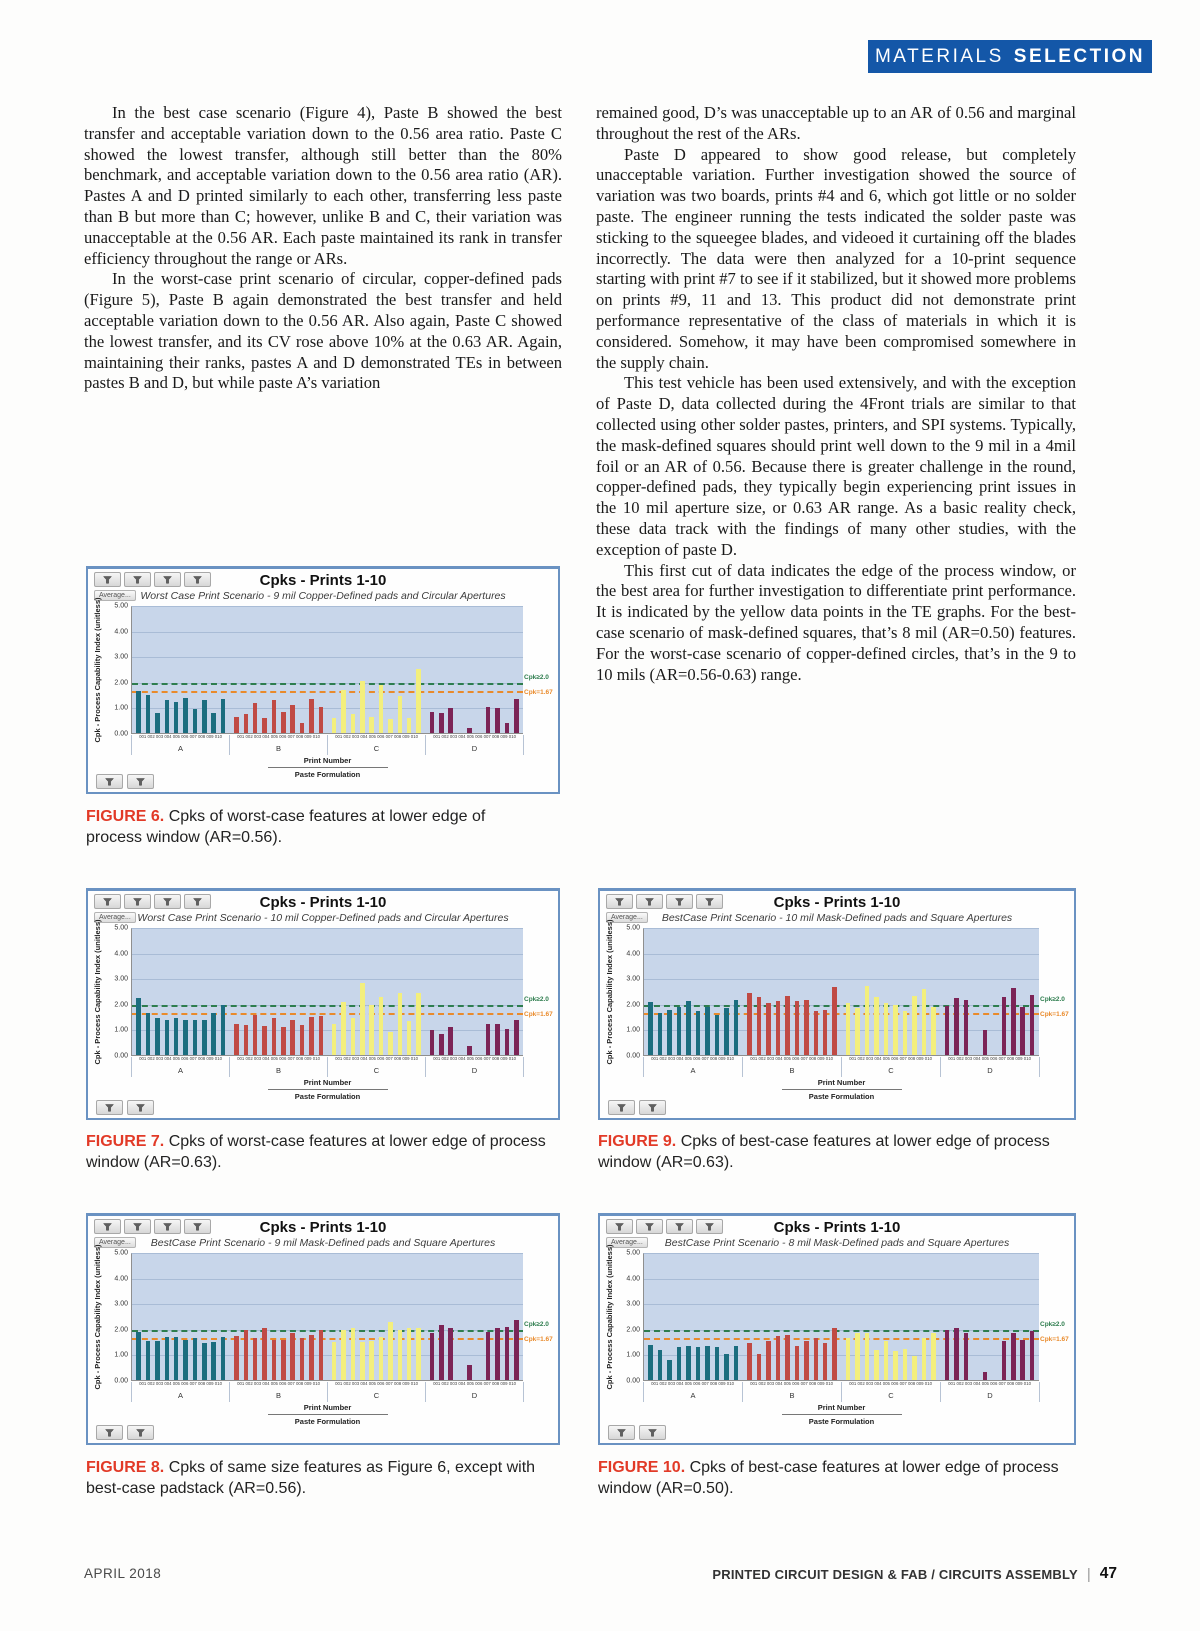 This screenshot has height=1631, width=1200. I want to click on chart-title: Cpks - Prints 1-10, so click(323, 902).